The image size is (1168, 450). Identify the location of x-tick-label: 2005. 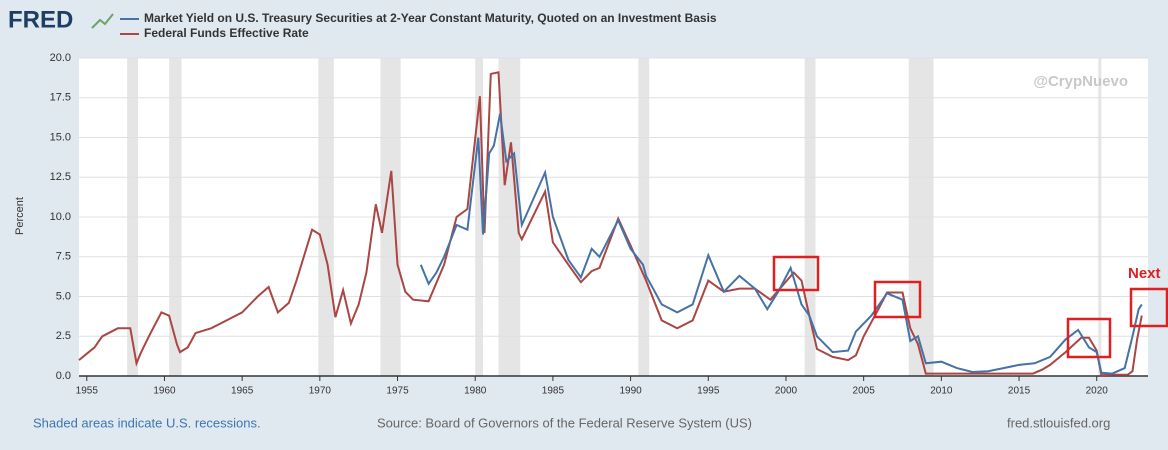
(864, 391).